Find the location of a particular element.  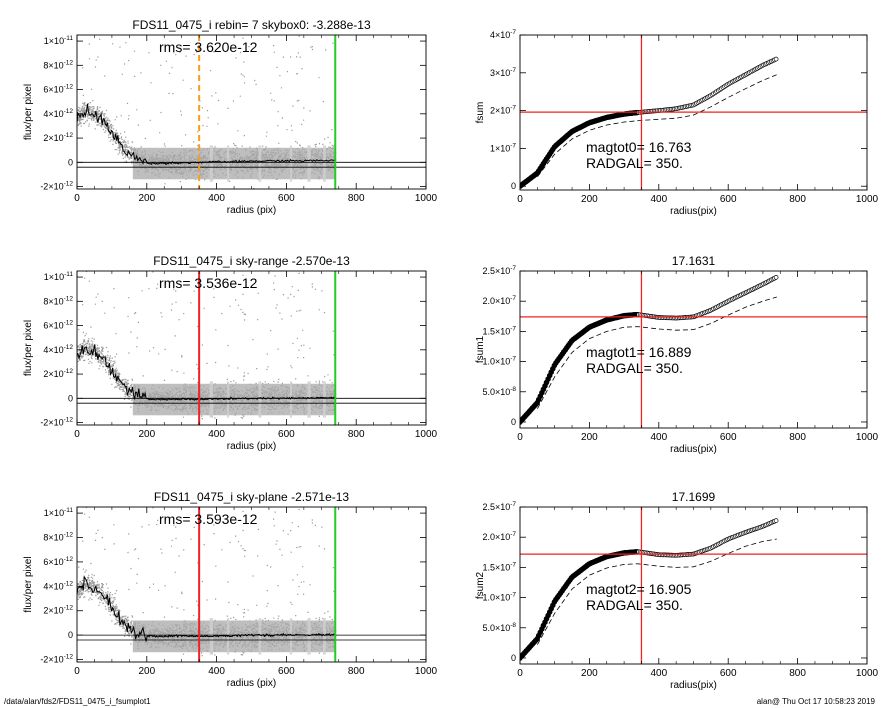

magnitude-annotation-0: magtot2= 16.905 is located at coordinates (639, 589).